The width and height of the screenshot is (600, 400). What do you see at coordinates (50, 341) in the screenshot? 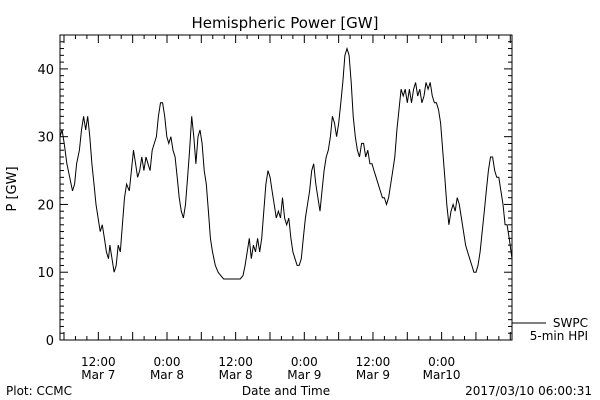
I see `y-tick-label: 0` at bounding box center [50, 341].